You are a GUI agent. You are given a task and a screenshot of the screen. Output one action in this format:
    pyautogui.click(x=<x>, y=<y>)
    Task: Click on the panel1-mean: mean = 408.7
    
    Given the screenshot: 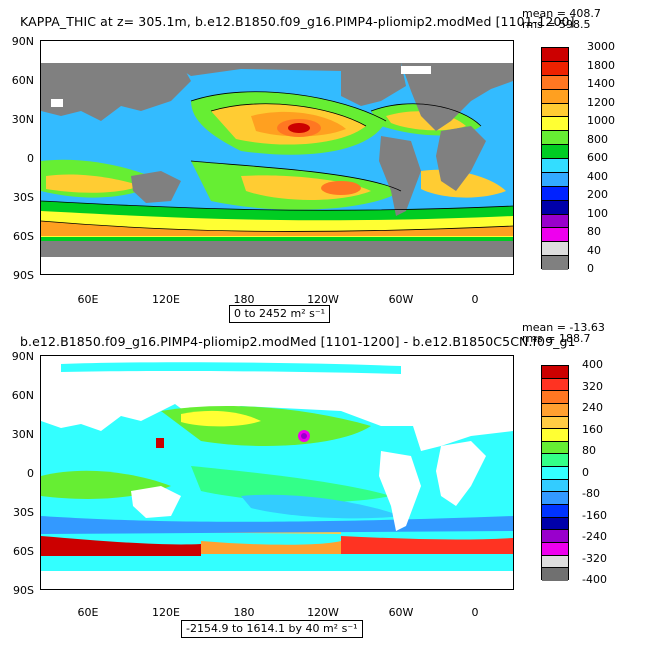 What is the action you would take?
    pyautogui.click(x=561, y=13)
    